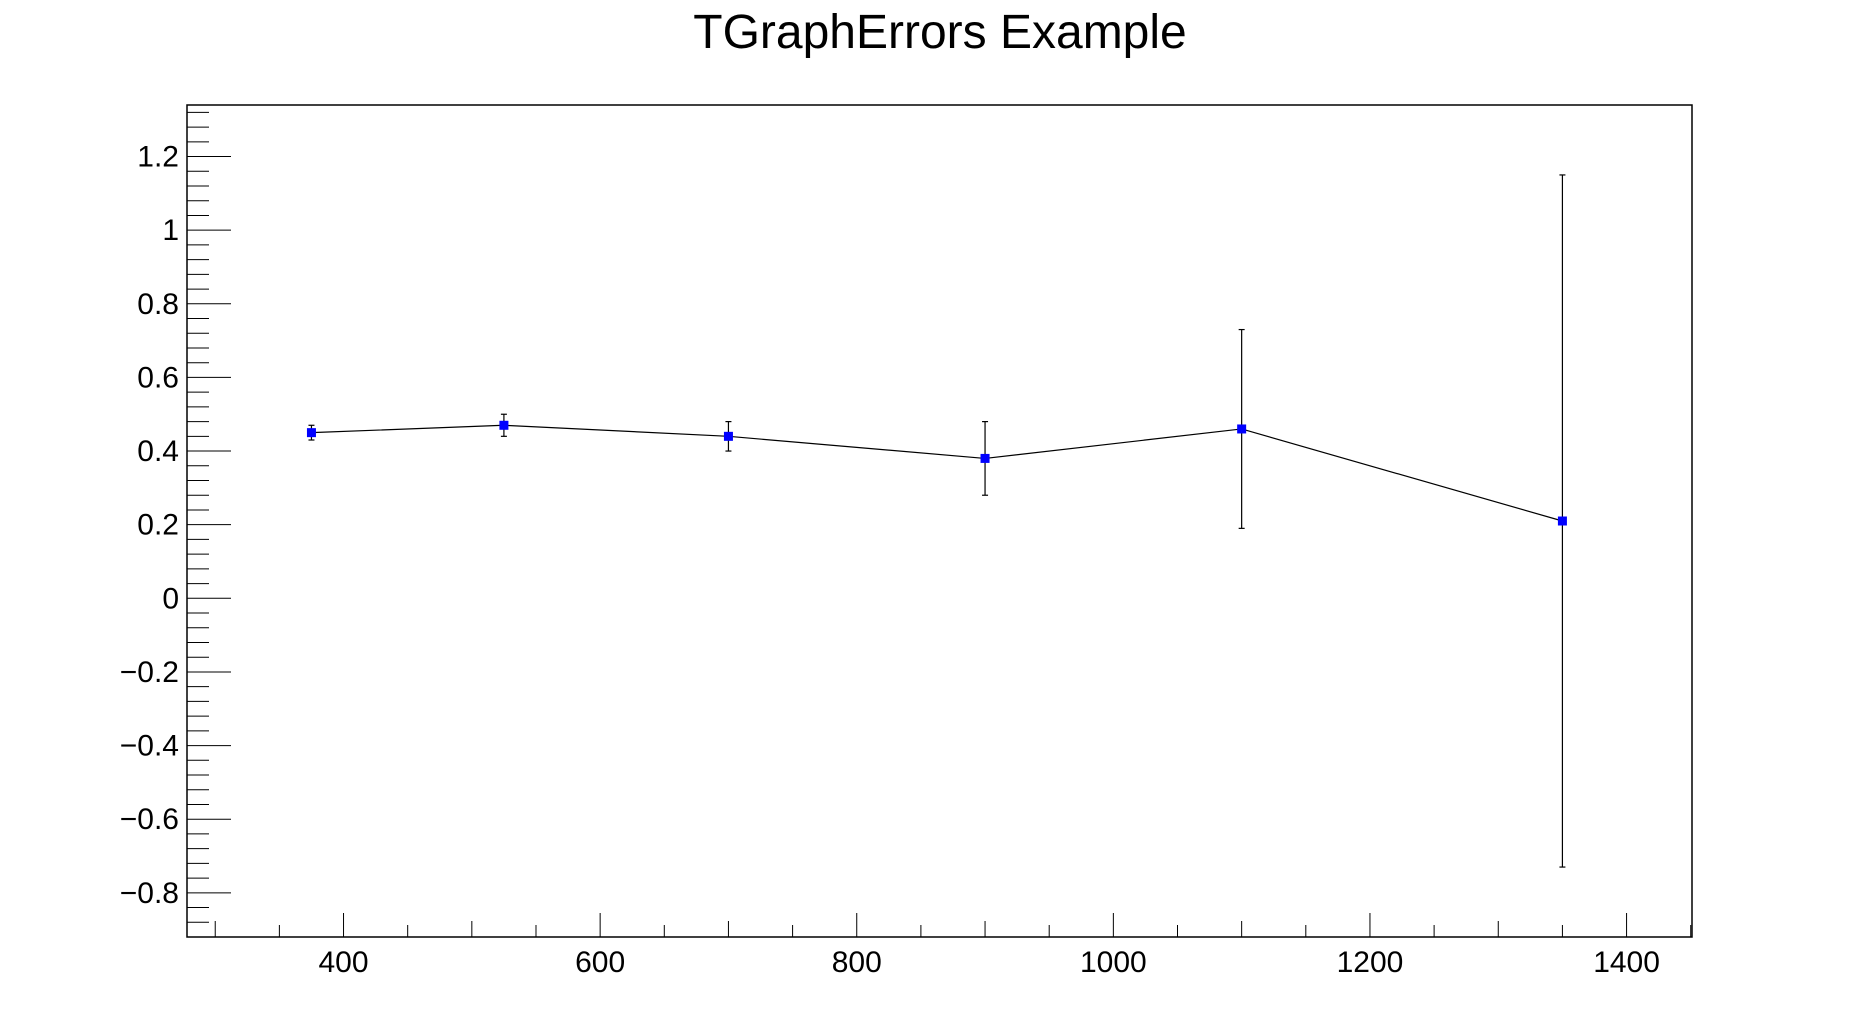  What do you see at coordinates (953, 946) in the screenshot?
I see `x-axis: 400 600 800 1000 1200 1400` at bounding box center [953, 946].